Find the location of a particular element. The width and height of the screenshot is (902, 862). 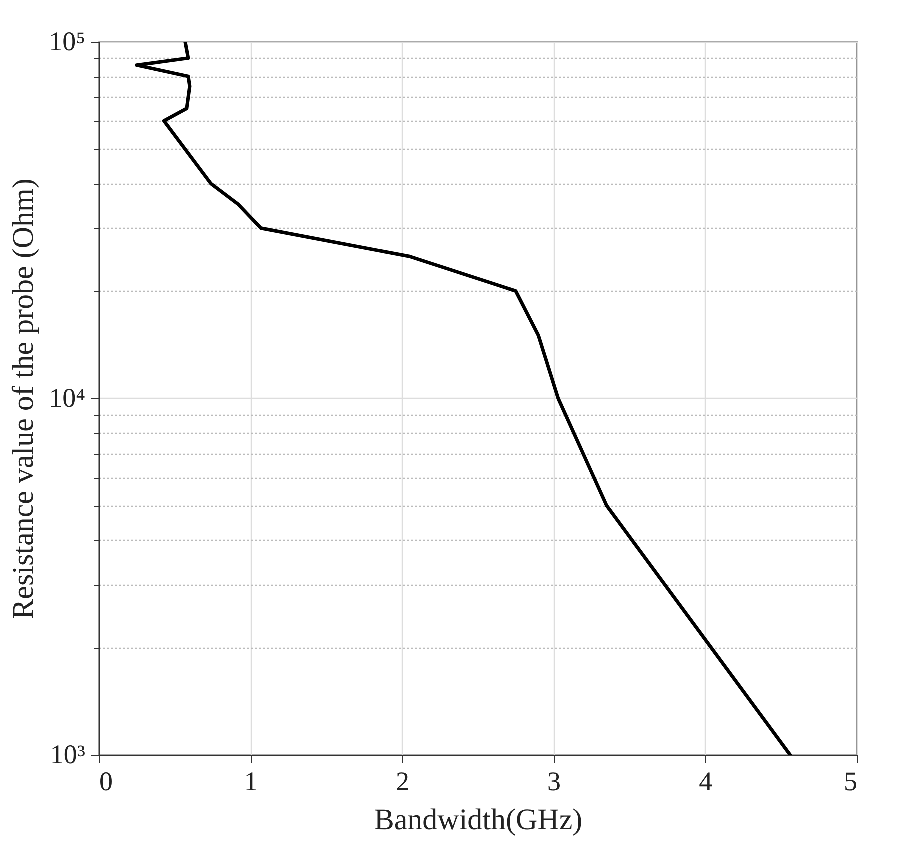

x-tick-label: 2 is located at coordinates (403, 781).